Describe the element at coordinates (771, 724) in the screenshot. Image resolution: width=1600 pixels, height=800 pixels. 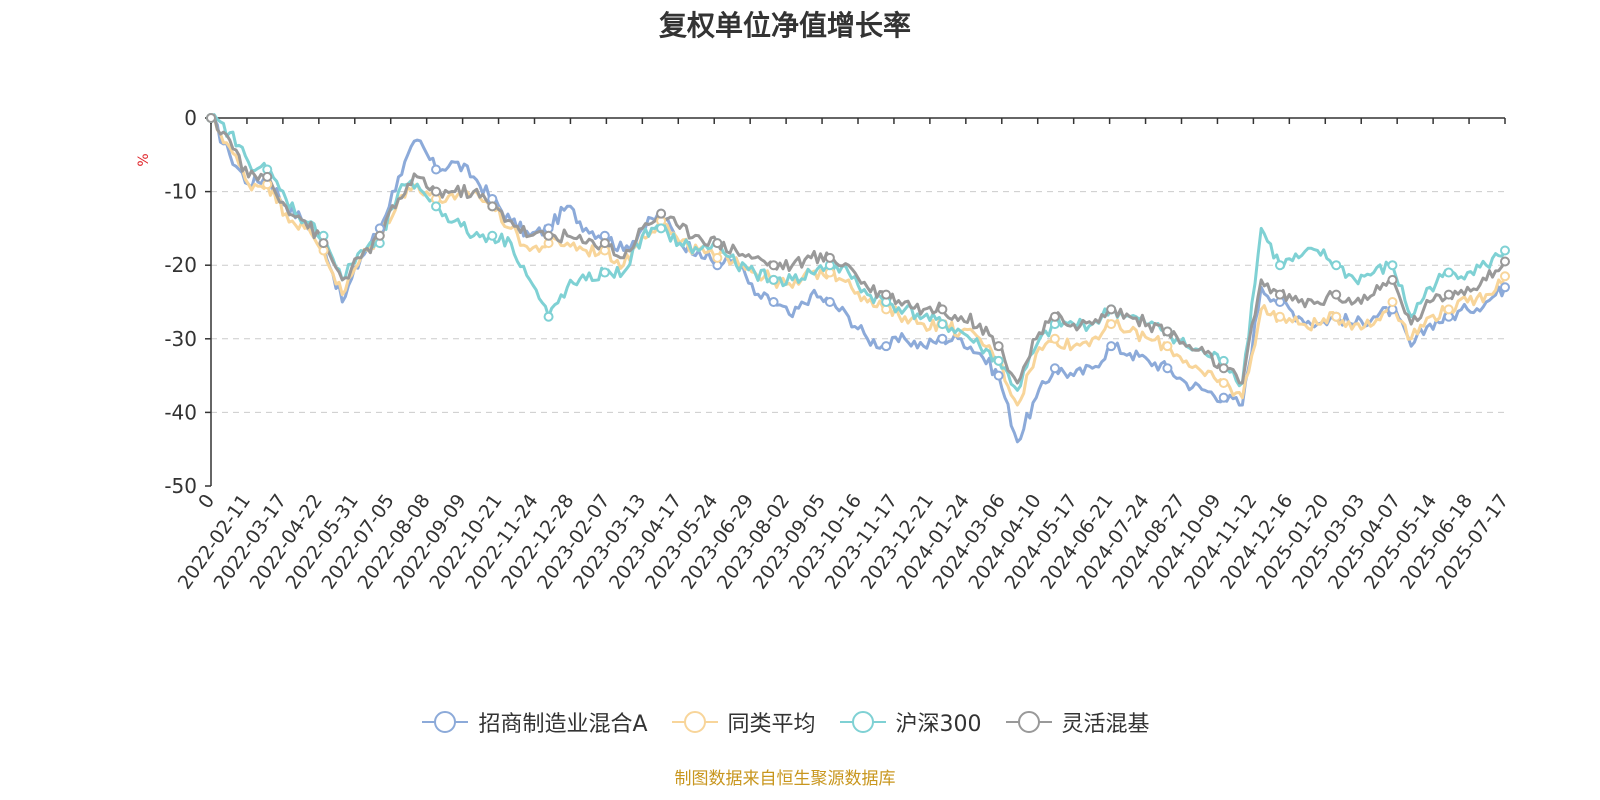
I see `legend-label: 同类平均` at that location.